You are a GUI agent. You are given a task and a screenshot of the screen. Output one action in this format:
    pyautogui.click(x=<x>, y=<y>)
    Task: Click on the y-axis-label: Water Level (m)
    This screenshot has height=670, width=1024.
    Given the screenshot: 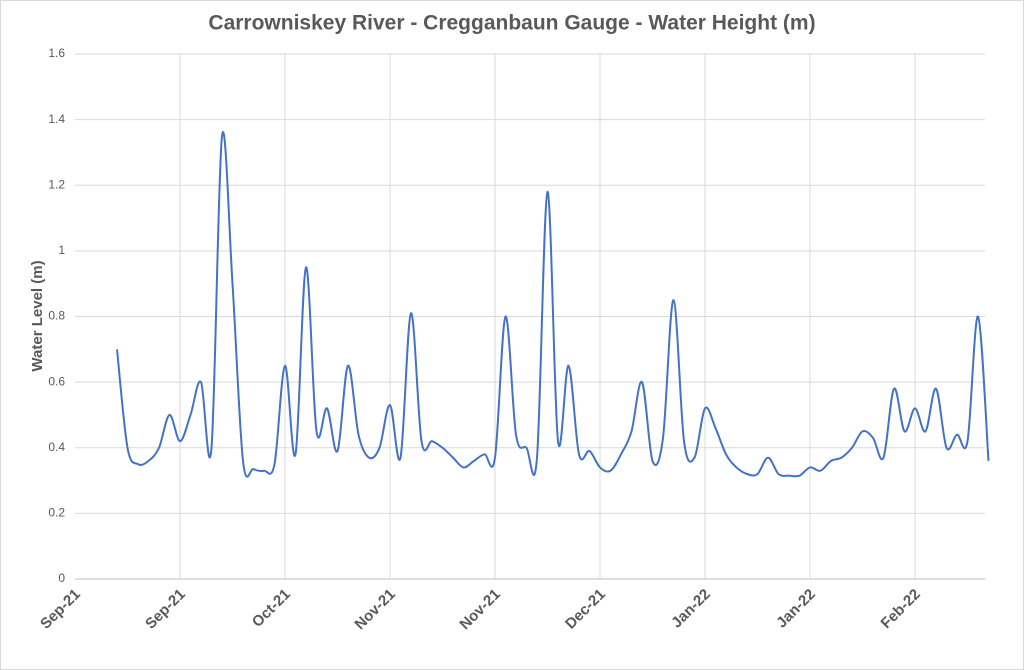 What is the action you would take?
    pyautogui.click(x=37, y=315)
    